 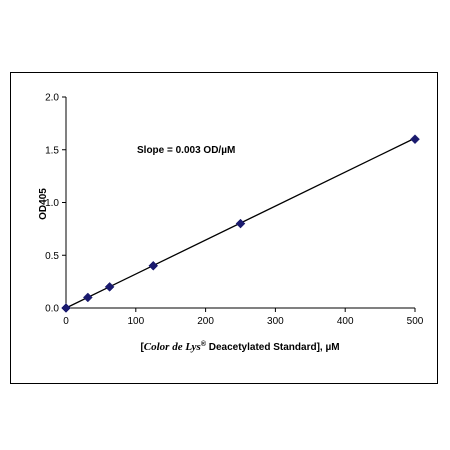 I want to click on x-tick-label: 100, so click(x=135, y=321).